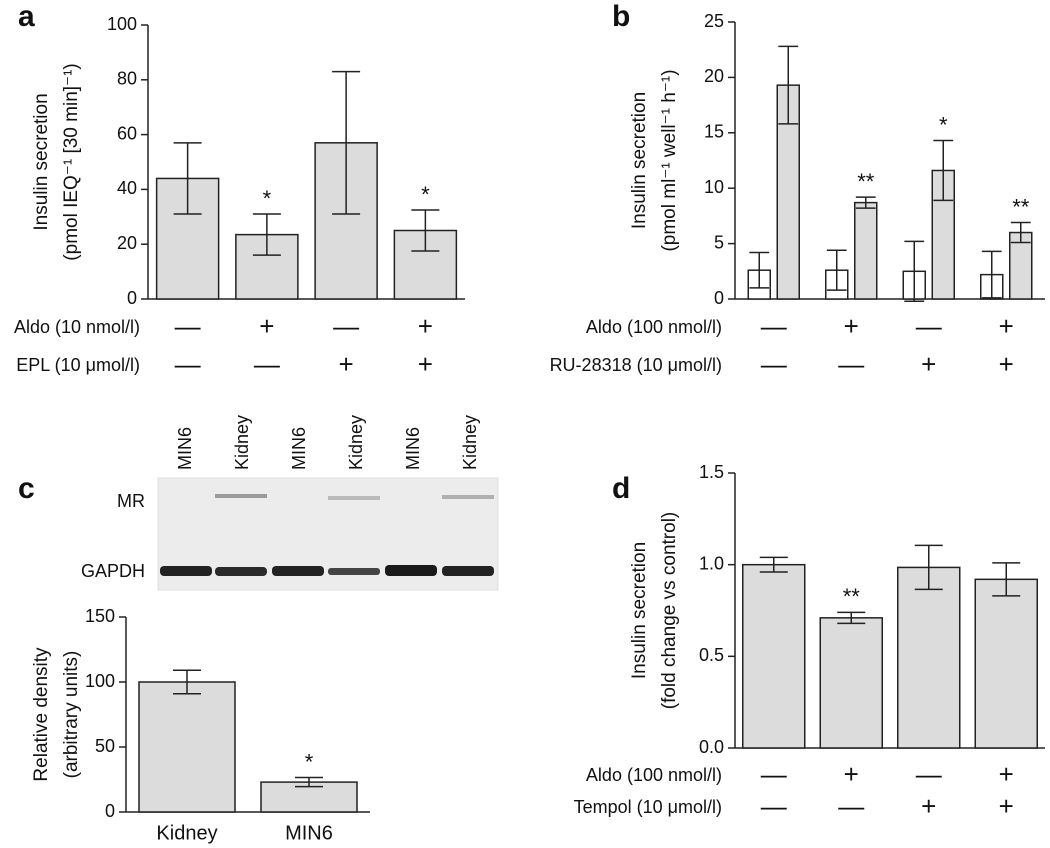  I want to click on blot-image, so click(328, 534).